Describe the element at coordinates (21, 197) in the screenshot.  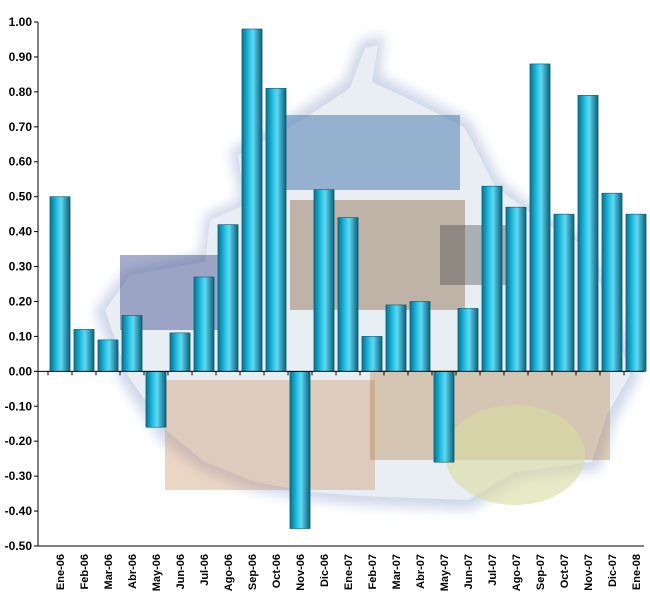
I see `y-tick-label: 0.50` at that location.